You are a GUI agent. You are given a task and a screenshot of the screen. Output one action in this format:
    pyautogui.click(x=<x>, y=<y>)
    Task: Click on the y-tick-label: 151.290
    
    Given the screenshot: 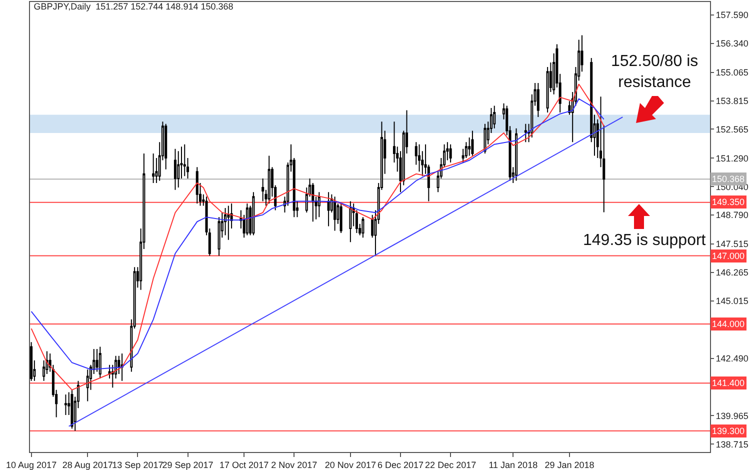 What is the action you would take?
    pyautogui.click(x=732, y=158)
    